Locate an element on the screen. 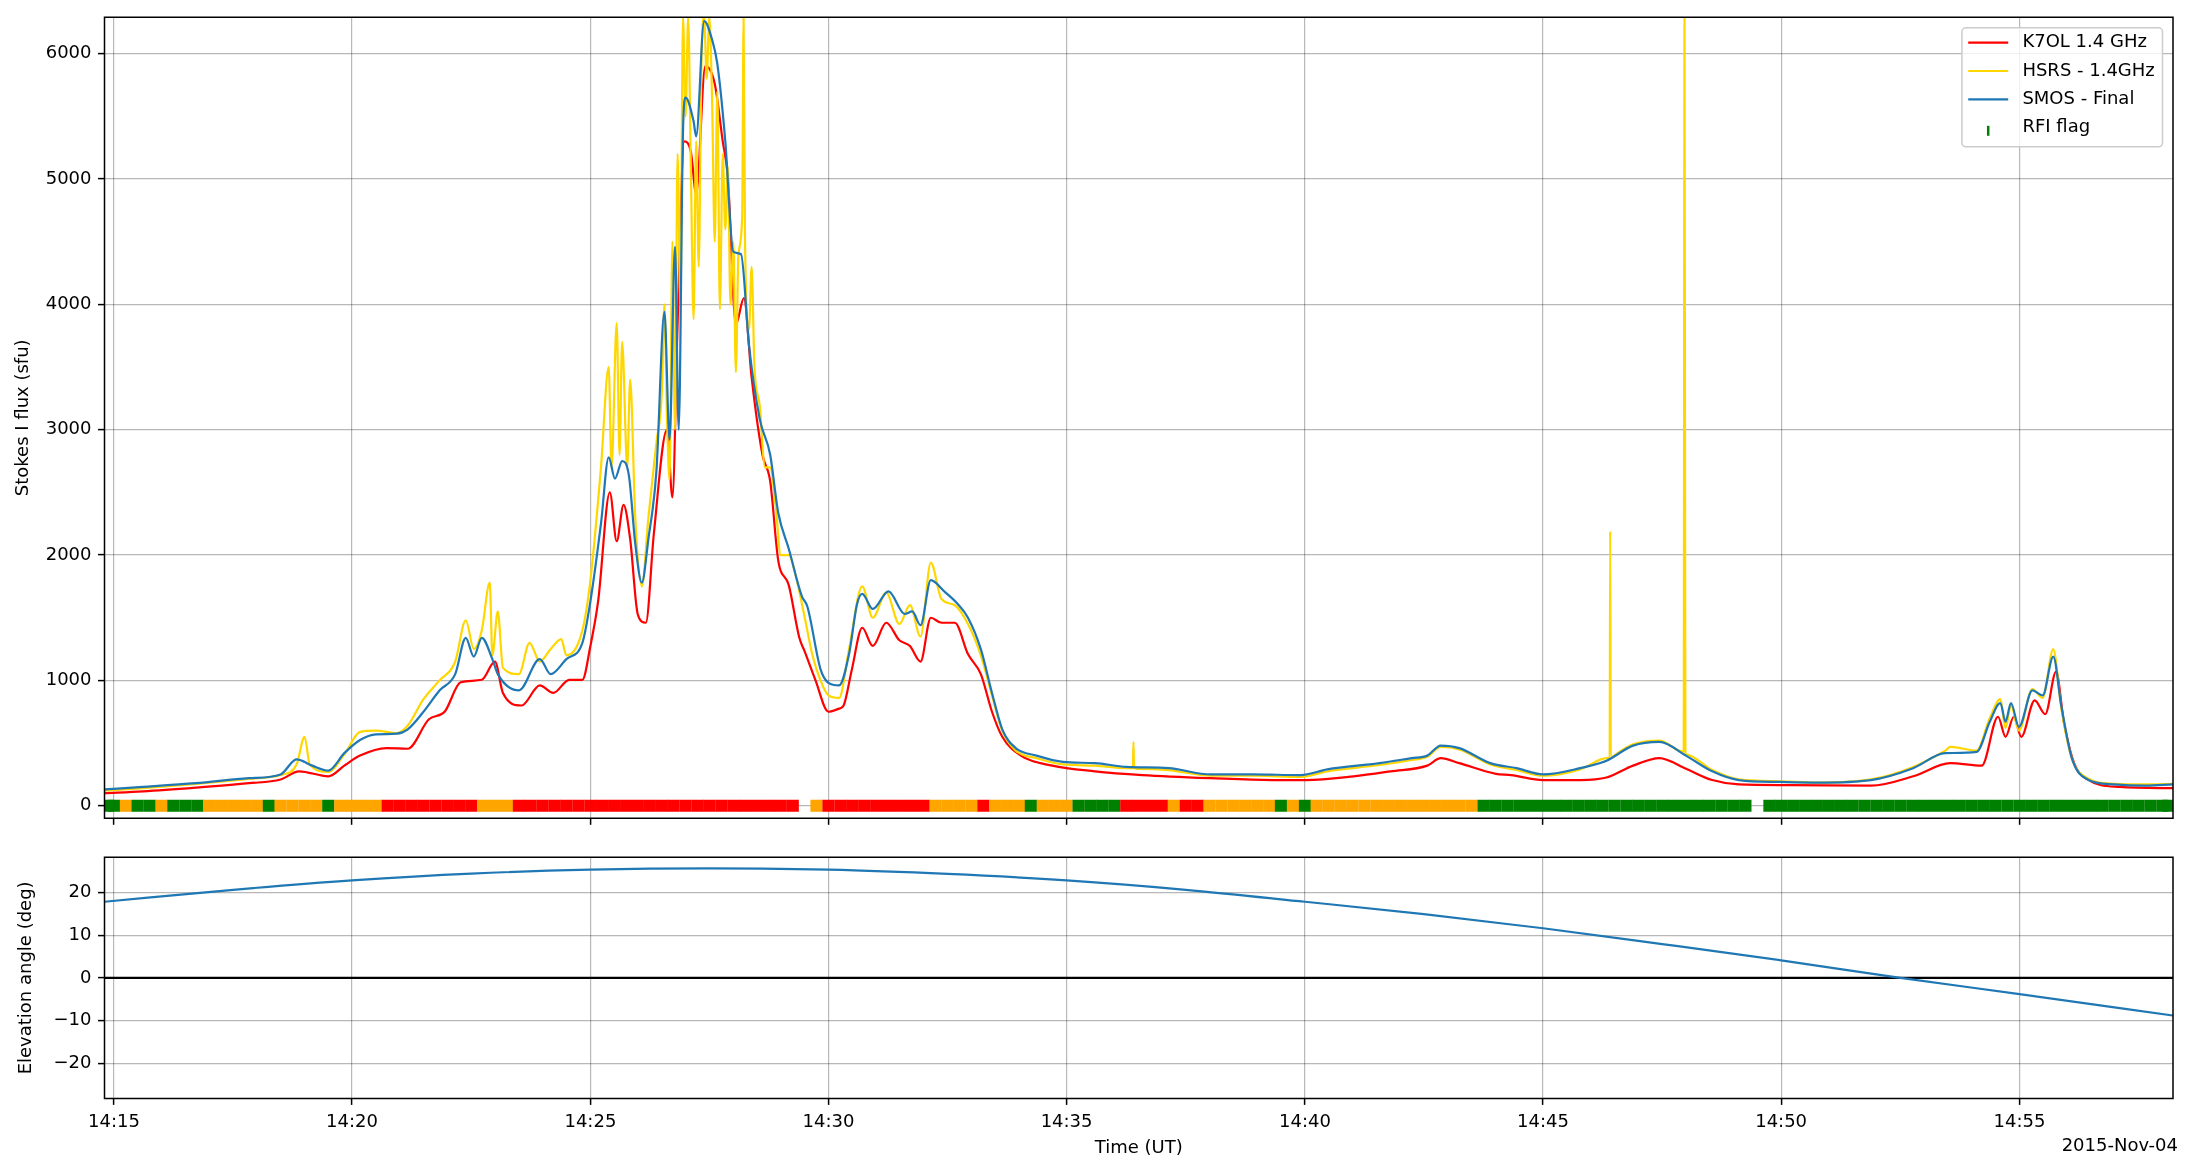 The image size is (2192, 1160). y-tick-label: 10 is located at coordinates (80, 933).